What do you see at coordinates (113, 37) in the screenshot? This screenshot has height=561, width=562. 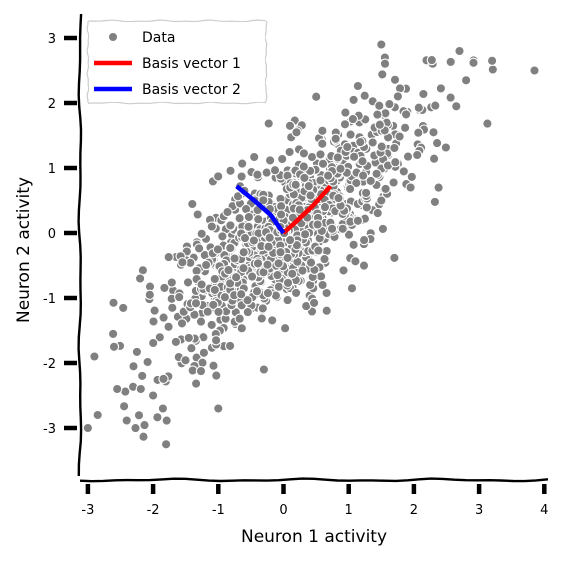 I see `legend-marker-data` at bounding box center [113, 37].